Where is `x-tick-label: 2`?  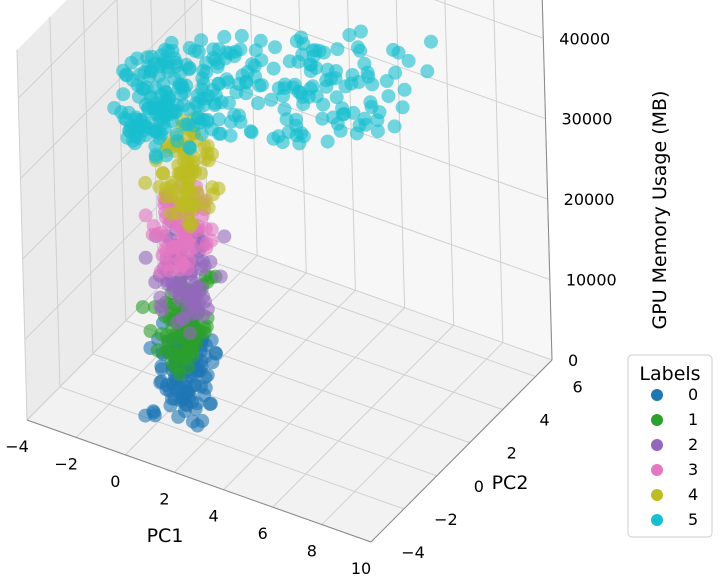 x-tick-label: 2 is located at coordinates (164, 498).